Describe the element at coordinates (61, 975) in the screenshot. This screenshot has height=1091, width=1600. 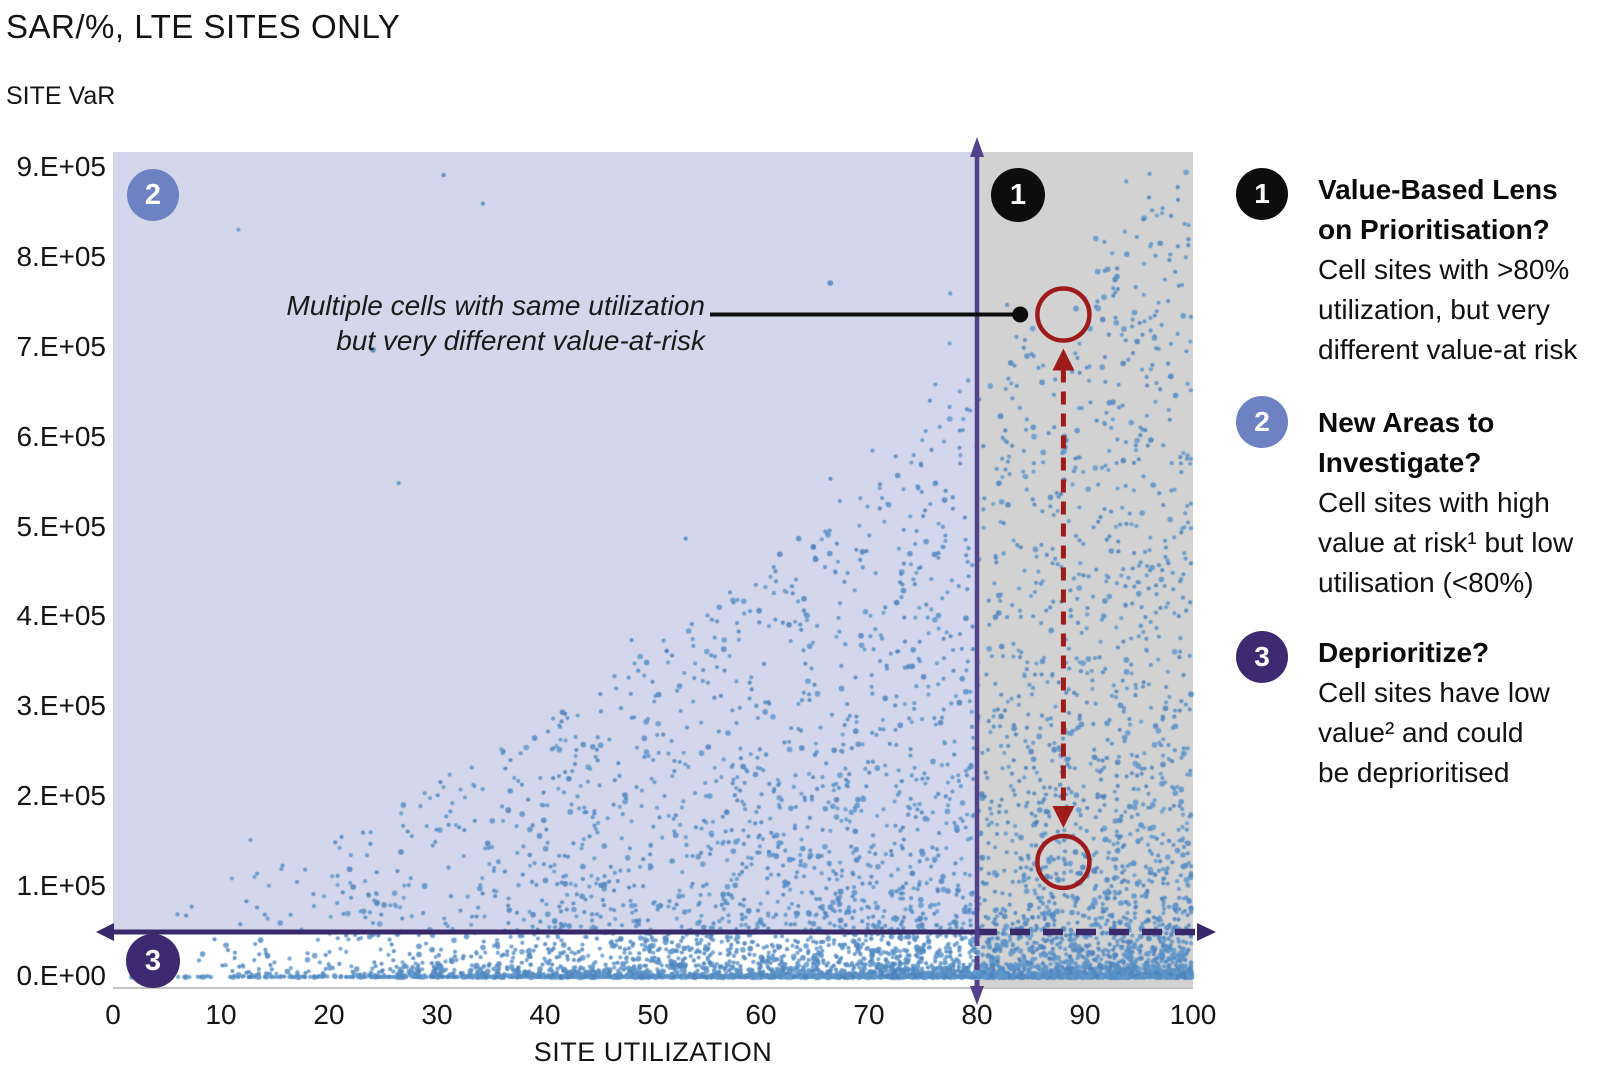
I see `y-tick-label: 0.E+00` at that location.